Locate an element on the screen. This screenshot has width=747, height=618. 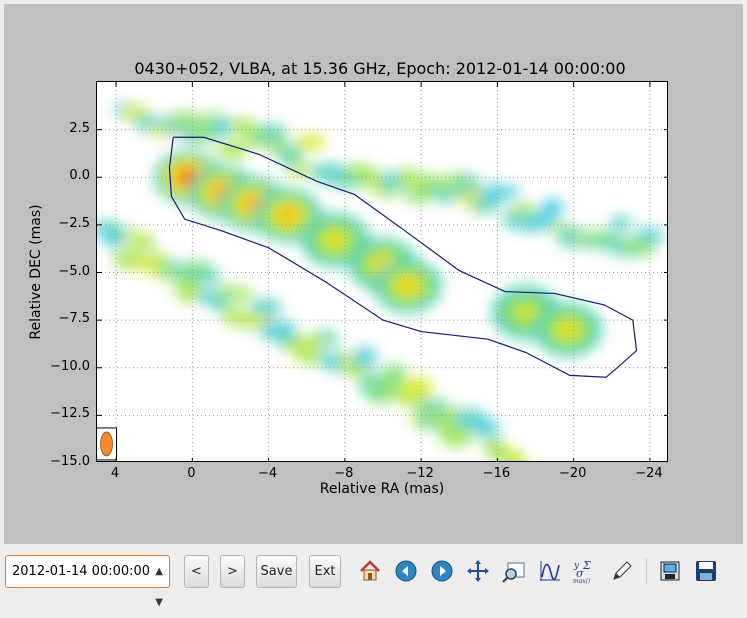
pan-icon is located at coordinates (478, 571).